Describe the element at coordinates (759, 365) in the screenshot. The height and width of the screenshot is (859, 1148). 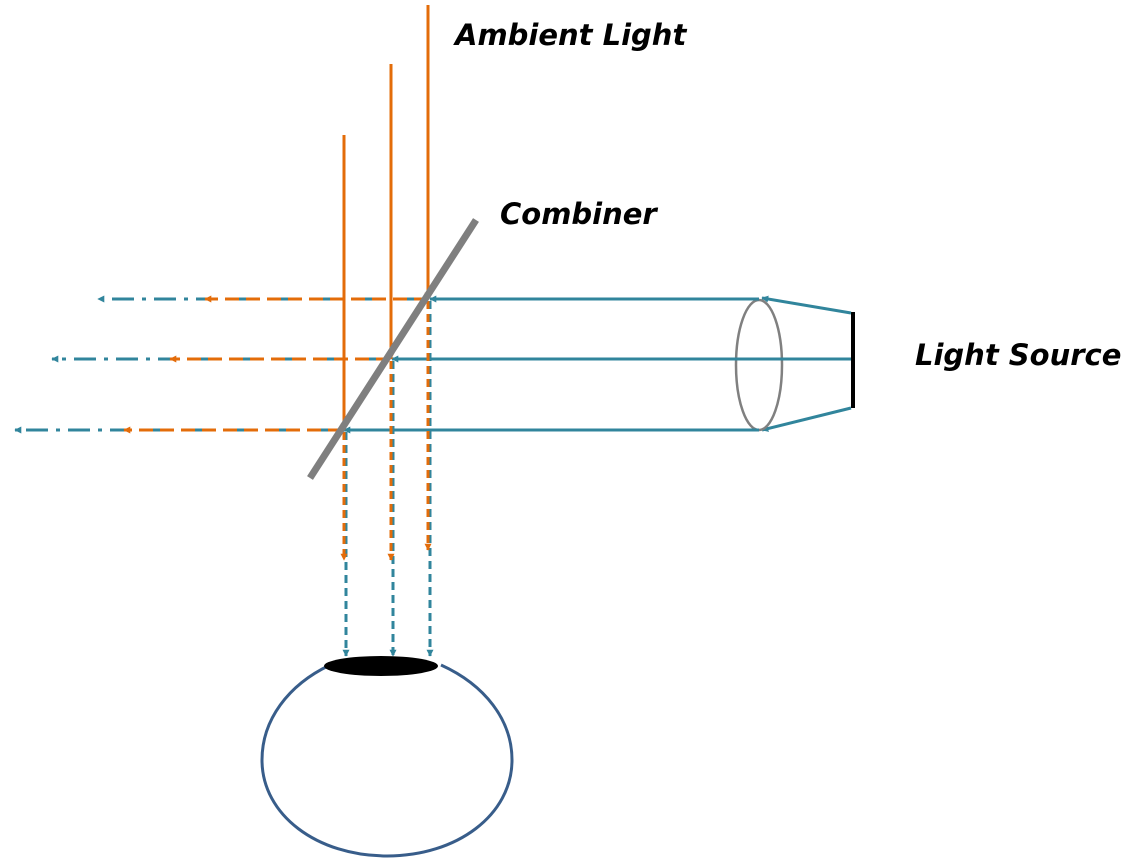
I see `lens` at that location.